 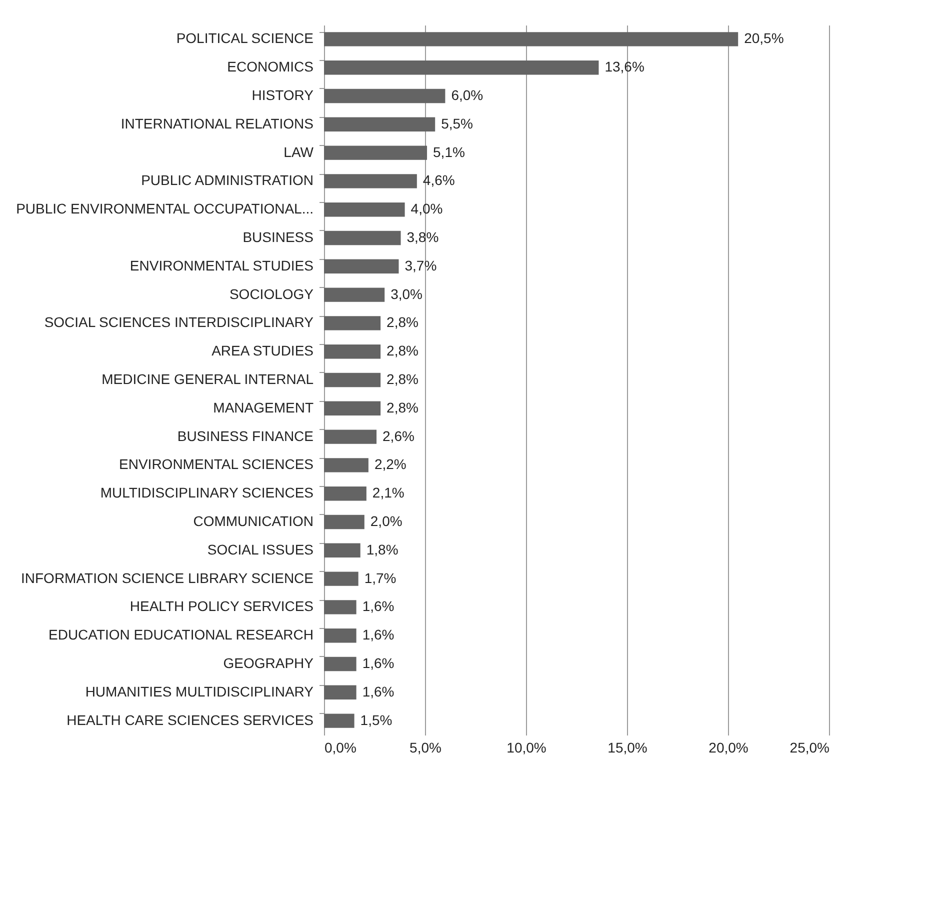 I want to click on y-tick-label: INTERNATIONAL RELATIONS, so click(x=217, y=123).